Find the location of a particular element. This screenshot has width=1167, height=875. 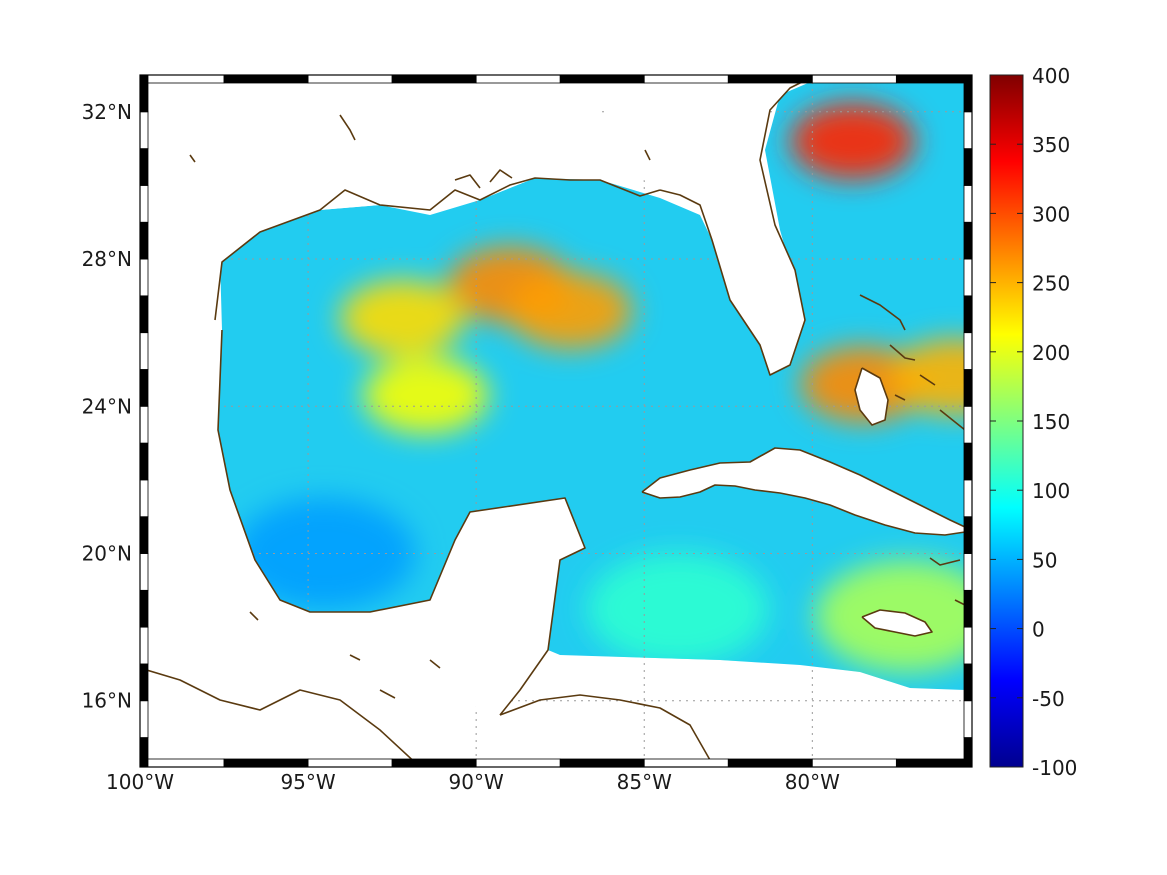

florida-land is located at coordinates (705, 226).